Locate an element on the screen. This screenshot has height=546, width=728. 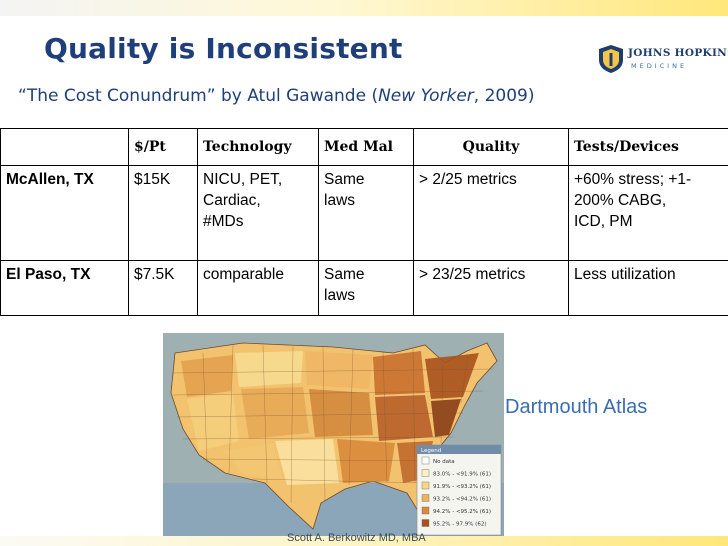
row-city: El Paso, TX is located at coordinates (64, 288).